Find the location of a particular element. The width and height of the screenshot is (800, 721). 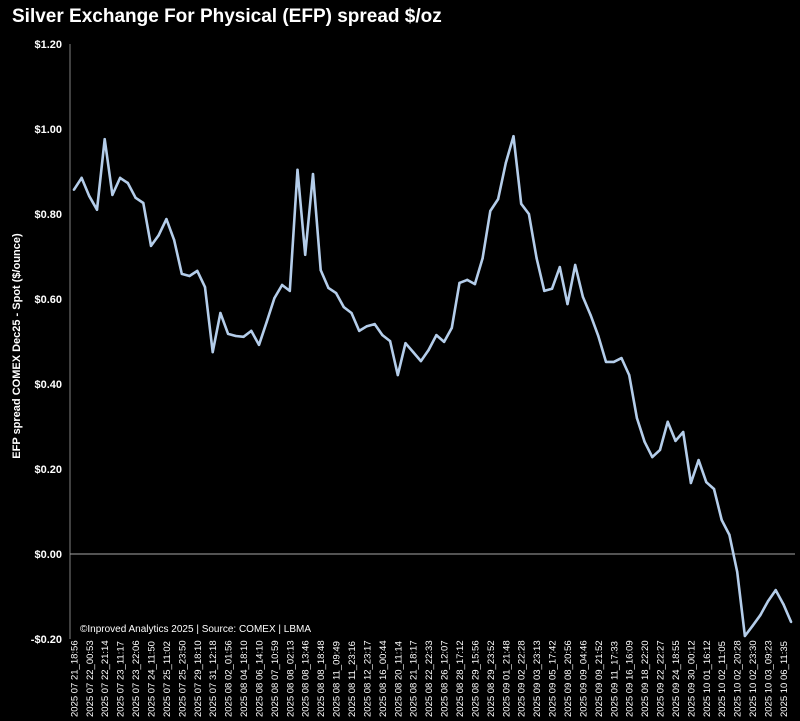

x-tick-label: 2025 10 02_20:28 is located at coordinates (738, 678).